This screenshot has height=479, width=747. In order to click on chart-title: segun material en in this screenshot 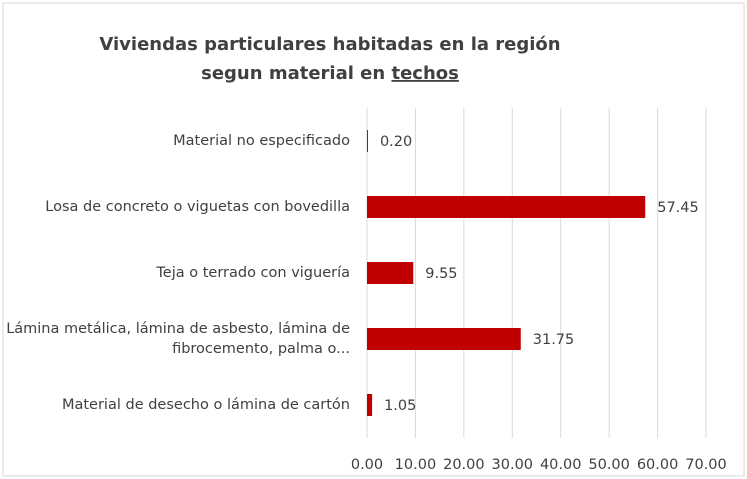, I will do `click(293, 73)`.